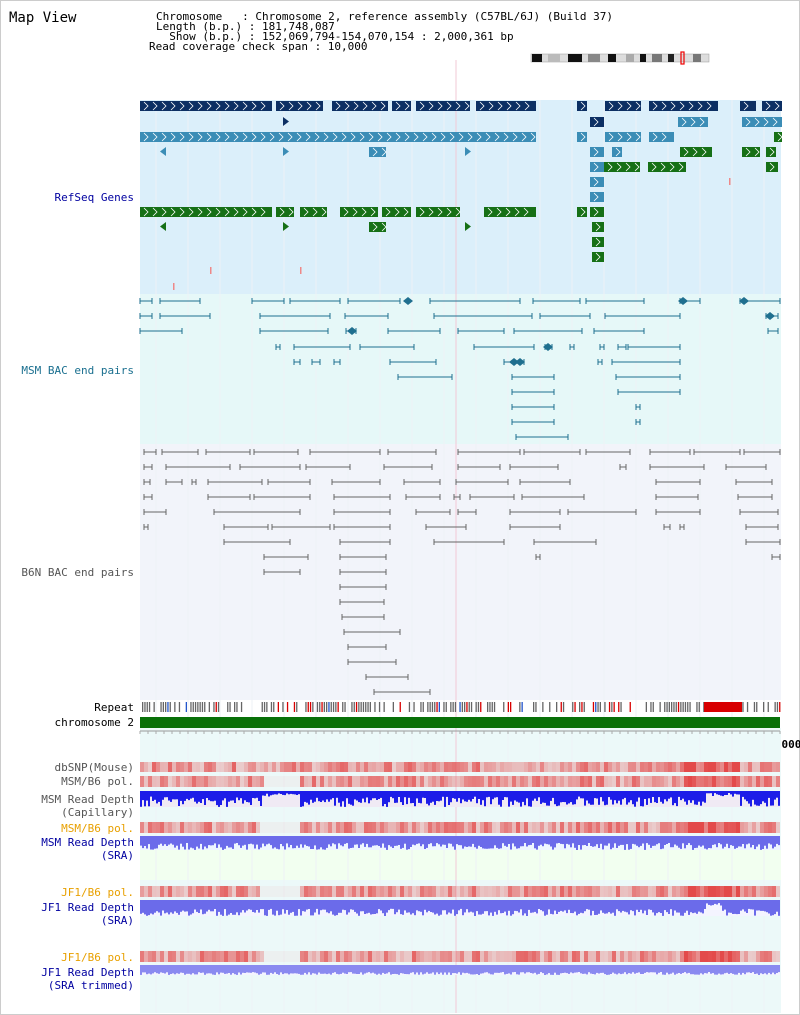 Image resolution: width=800 pixels, height=1015 pixels. What do you see at coordinates (460, 970) in the screenshot?
I see `depth-row` at bounding box center [460, 970].